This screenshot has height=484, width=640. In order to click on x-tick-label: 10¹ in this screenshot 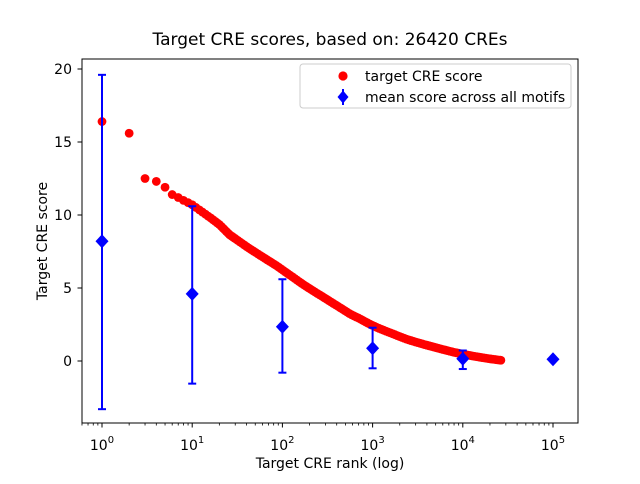, I will do `click(192, 444)`.